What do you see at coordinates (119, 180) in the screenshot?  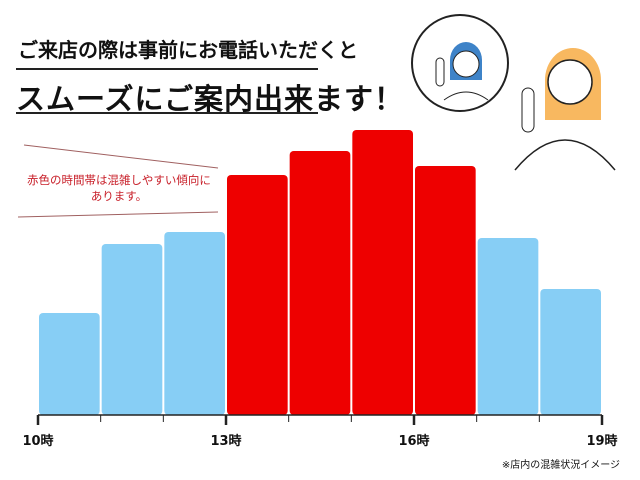 I see `busy-note-line1: 赤色の時間帯は混雑しやすい傾向に` at bounding box center [119, 180].